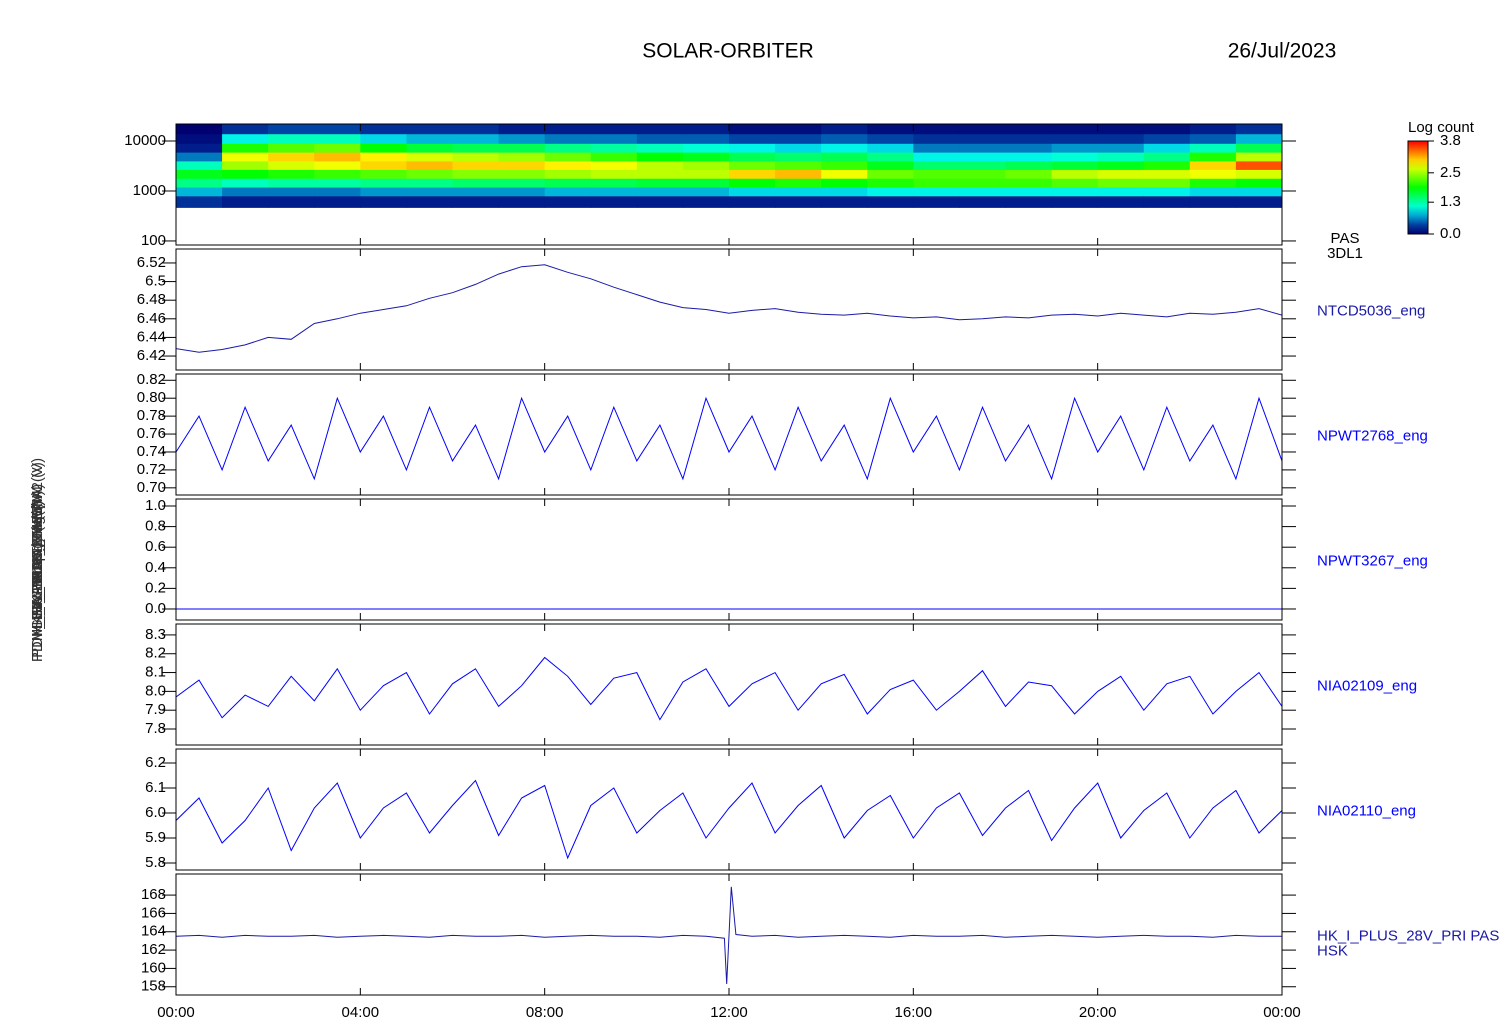 This screenshot has height=1025, width=1512. I want to click on y-axis-label: SWA-EAS-HV (V), so click(37, 560).